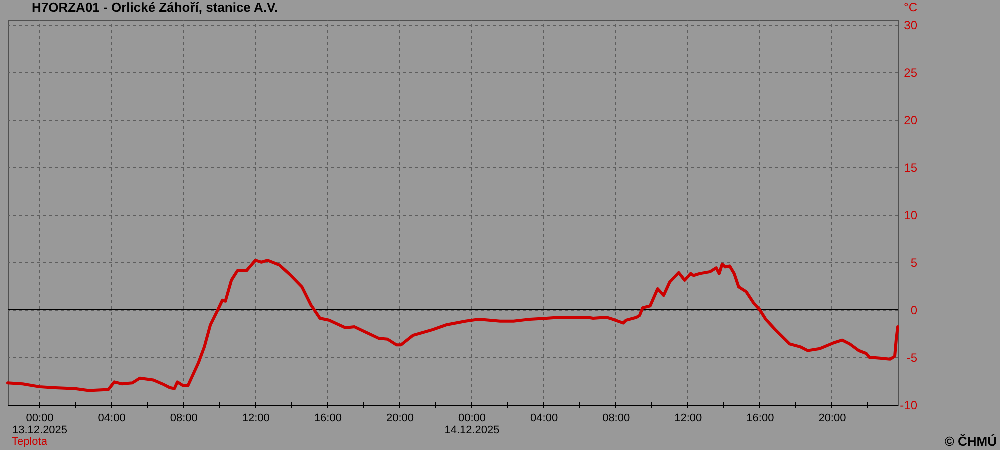  Describe the element at coordinates (914, 310) in the screenshot. I see `y-tick-label: 0` at that location.